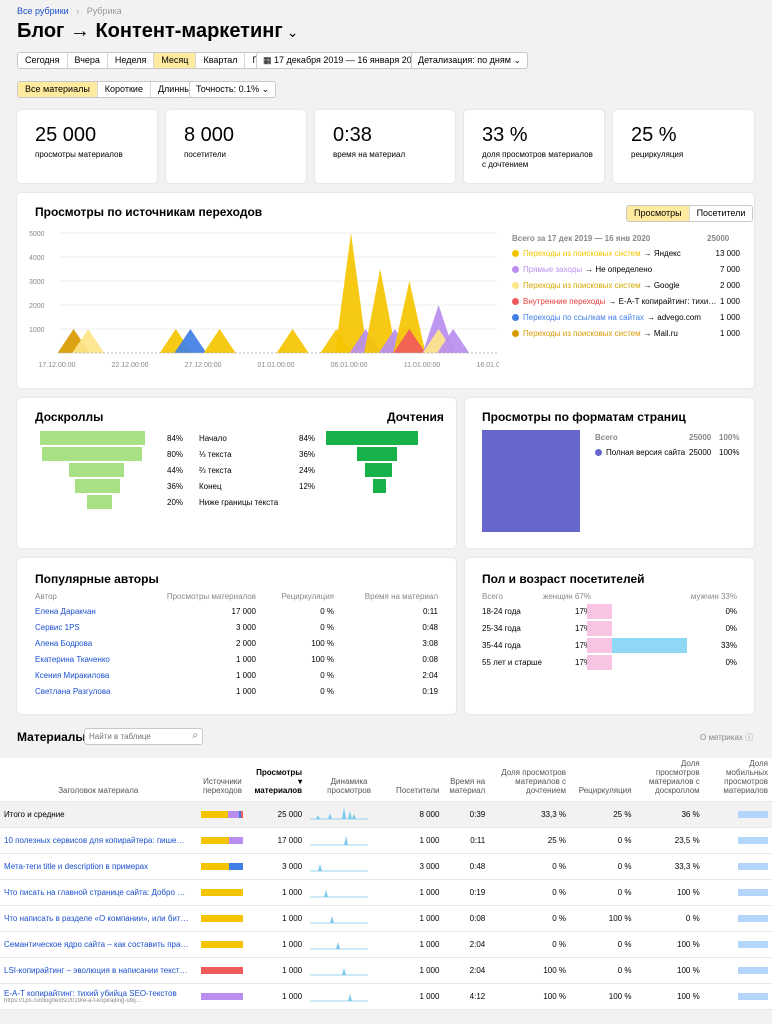 Image resolution: width=772 pixels, height=1024 pixels. Describe the element at coordinates (584, 417) in the screenshot. I see `formats-title: Просмотры по форматам страниц` at that location.